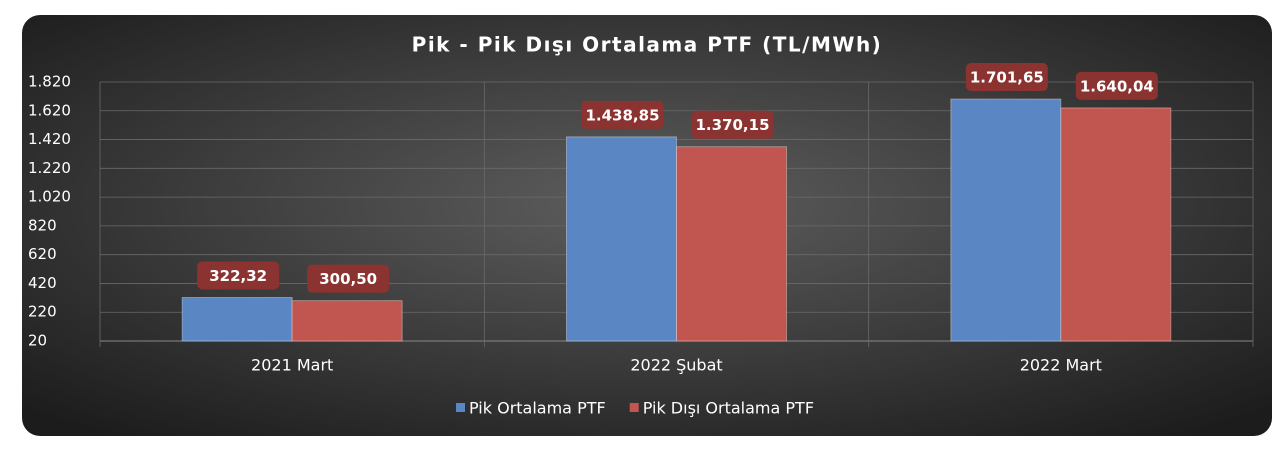 The height and width of the screenshot is (456, 1288). I want to click on y-tick-label: 220, so click(42, 312).